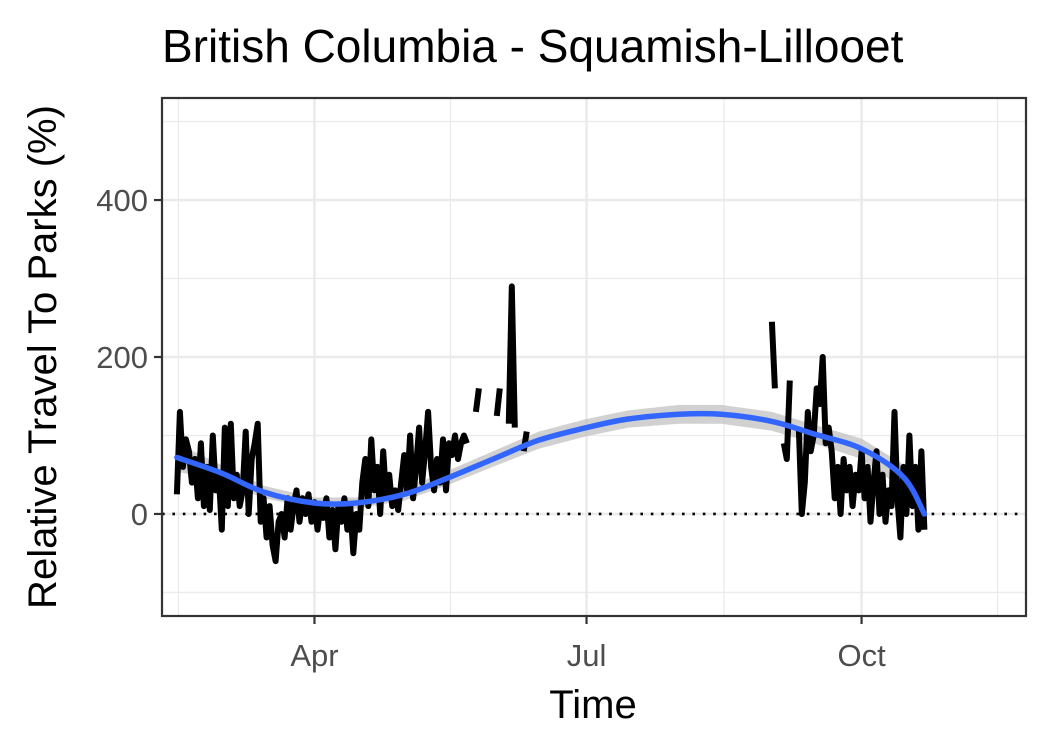 This screenshot has width=1050, height=755. I want to click on x-tick-label: Oct, so click(861, 655).